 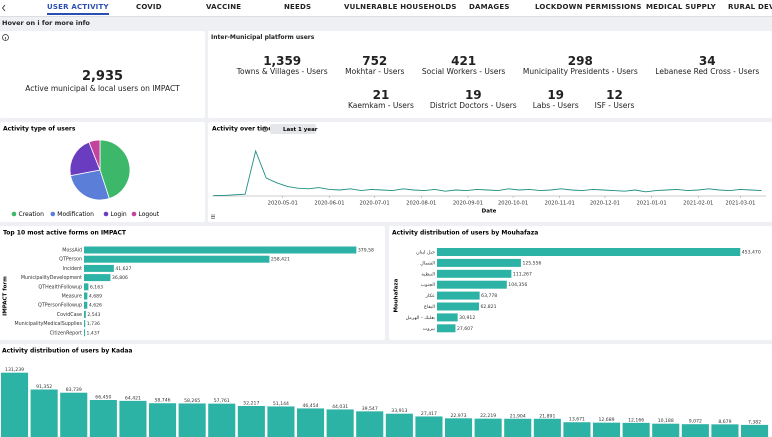 I want to click on stat: 21 Kaemkam - Users, so click(x=381, y=99).